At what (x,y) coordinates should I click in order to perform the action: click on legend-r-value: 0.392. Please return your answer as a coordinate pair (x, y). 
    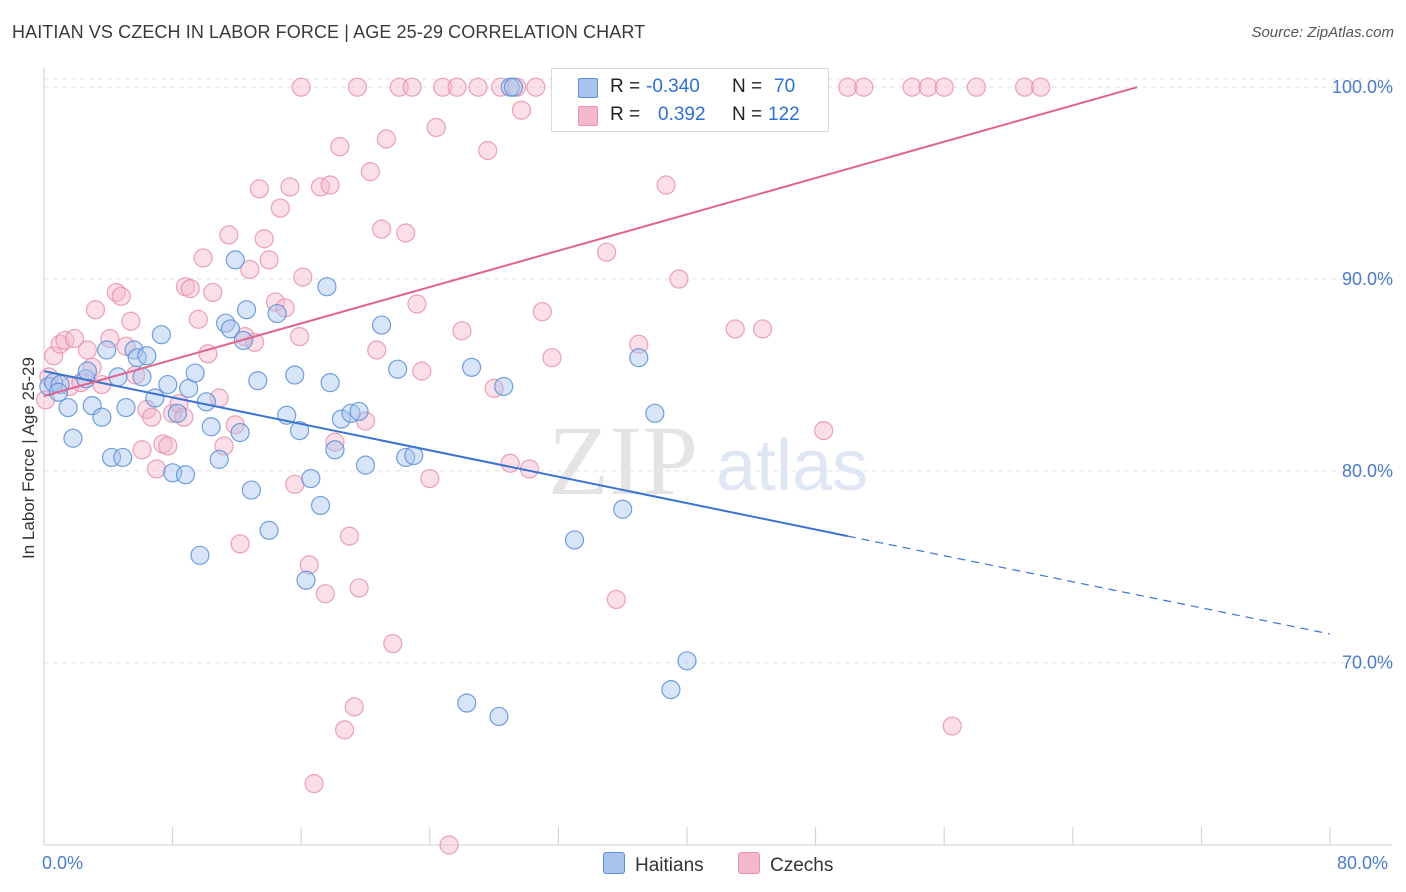
    Looking at the image, I should click on (682, 114).